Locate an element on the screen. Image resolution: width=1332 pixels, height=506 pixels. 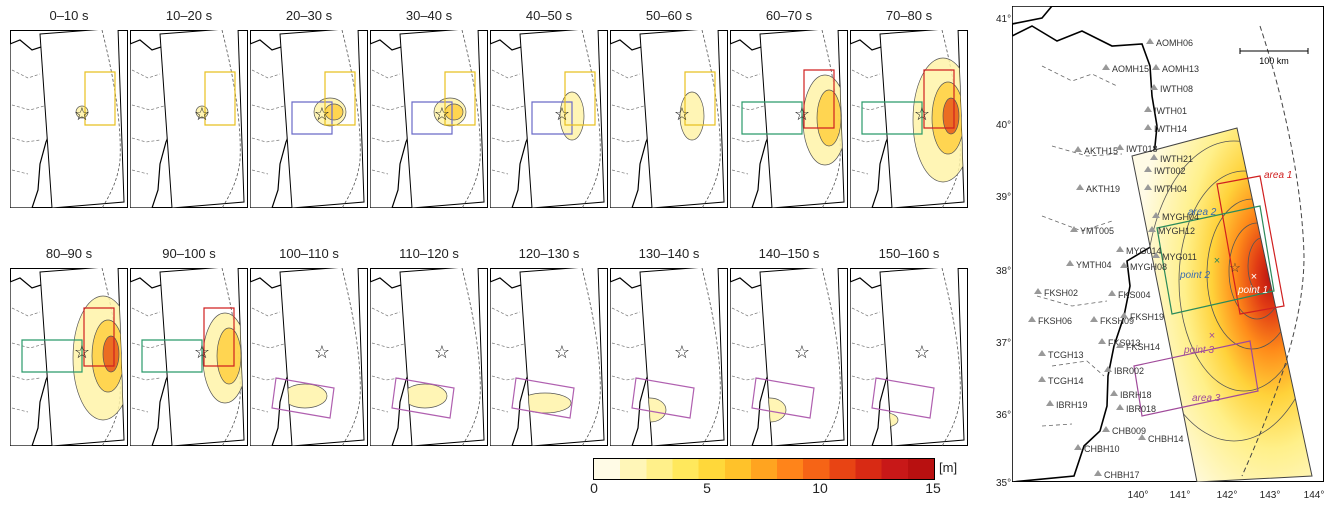
snapshot-panel: 90–100 s ☆ is located at coordinates (189, 346).